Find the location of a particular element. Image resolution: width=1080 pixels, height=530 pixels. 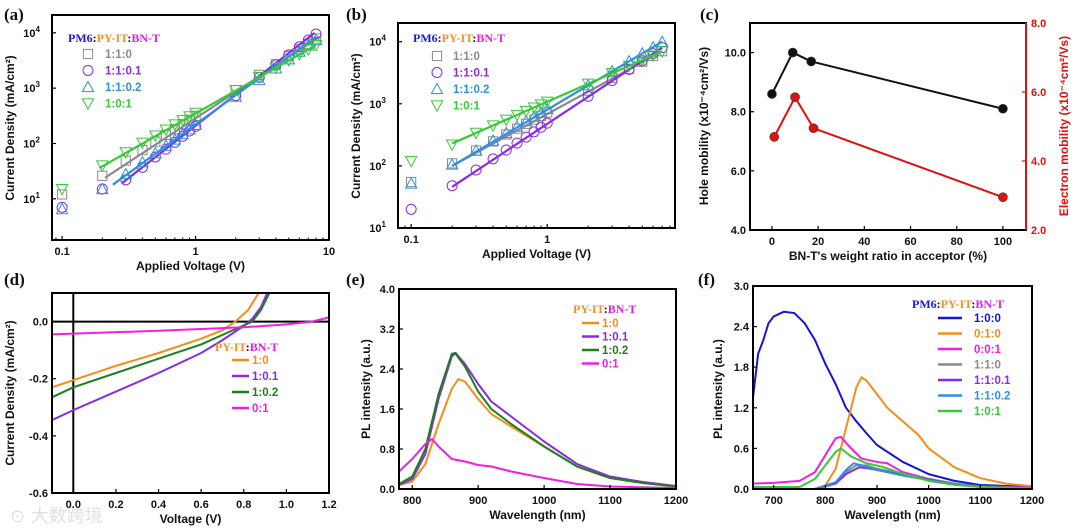

legend-label: 1:0:1 is located at coordinates (118, 105).